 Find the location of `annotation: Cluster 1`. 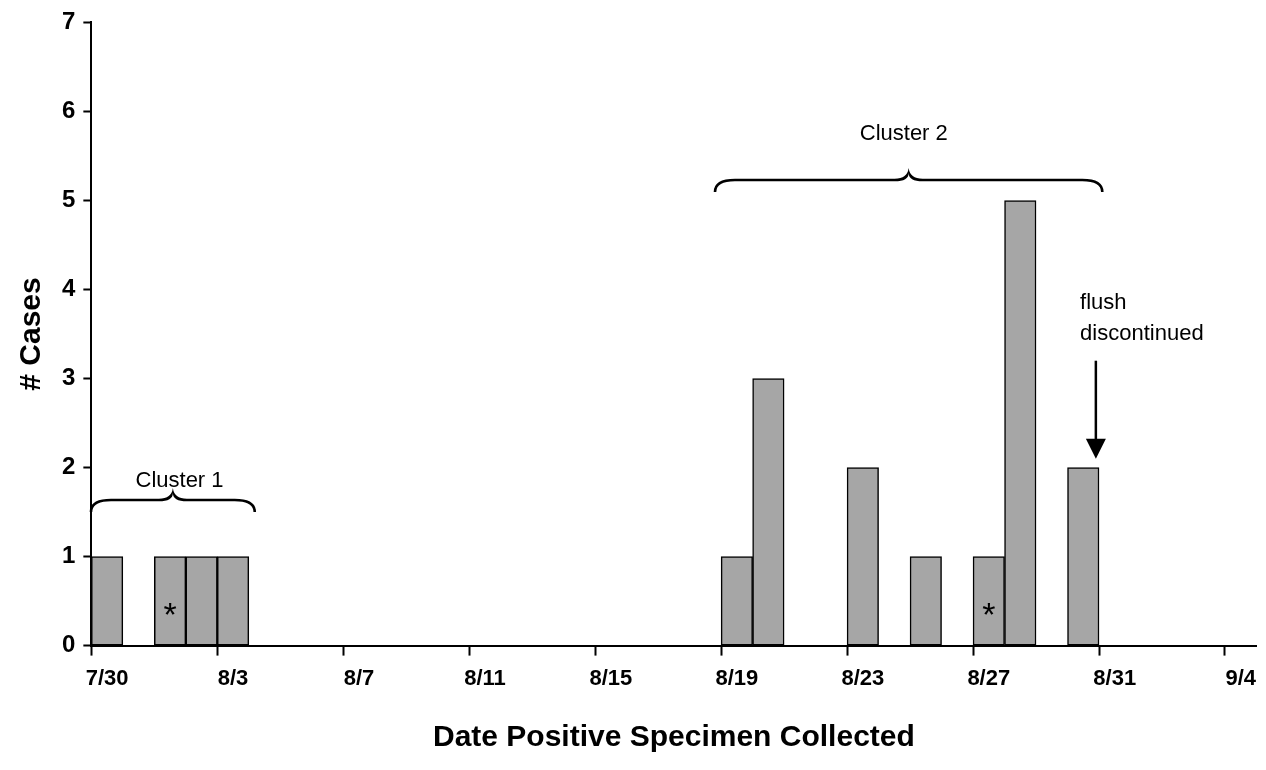

annotation: Cluster 1 is located at coordinates (179, 479).